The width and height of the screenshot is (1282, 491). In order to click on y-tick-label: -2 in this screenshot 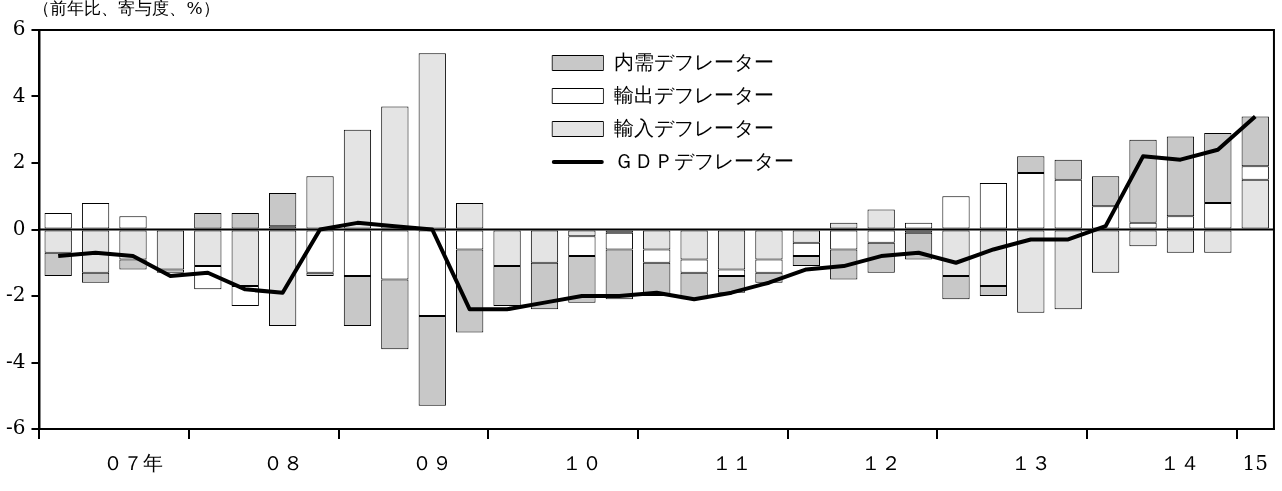, I will do `click(16, 294)`.